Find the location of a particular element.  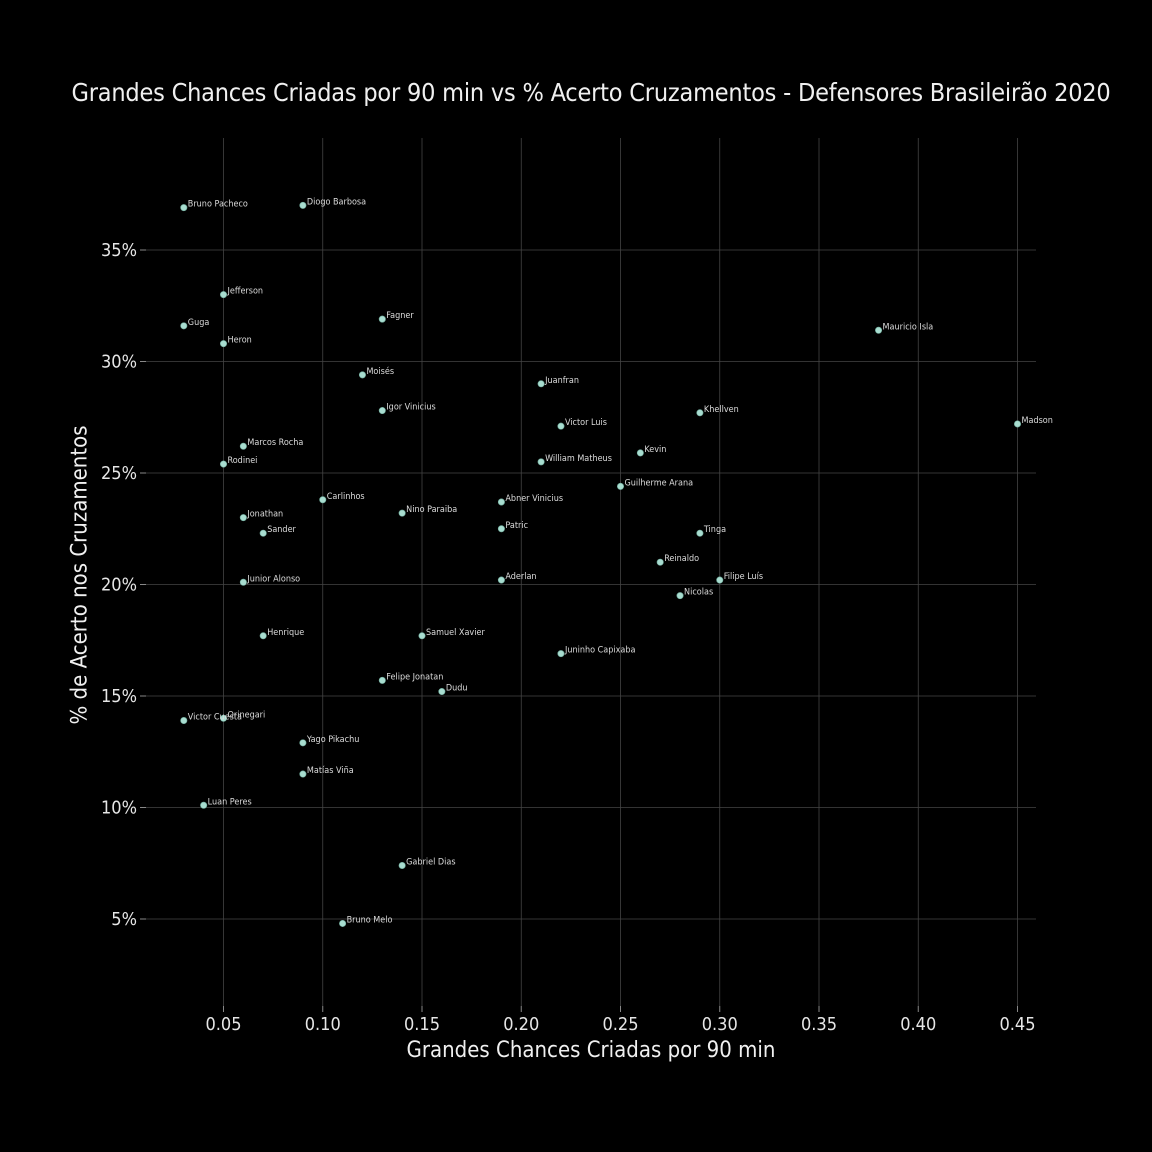

point-label: Matías Viña is located at coordinates (330, 771).